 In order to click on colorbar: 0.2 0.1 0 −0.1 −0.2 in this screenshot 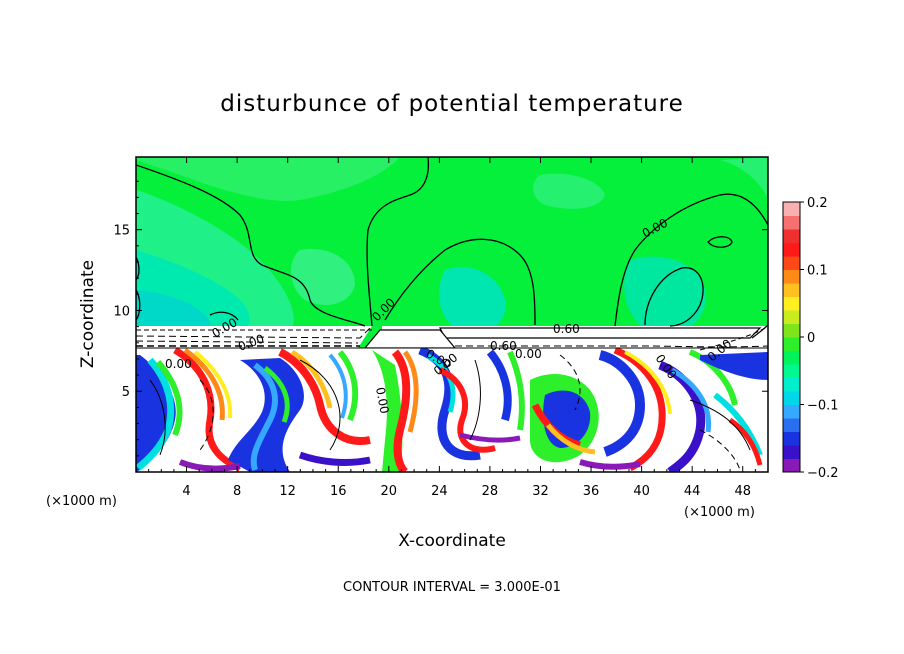, I will do `click(810, 338)`.